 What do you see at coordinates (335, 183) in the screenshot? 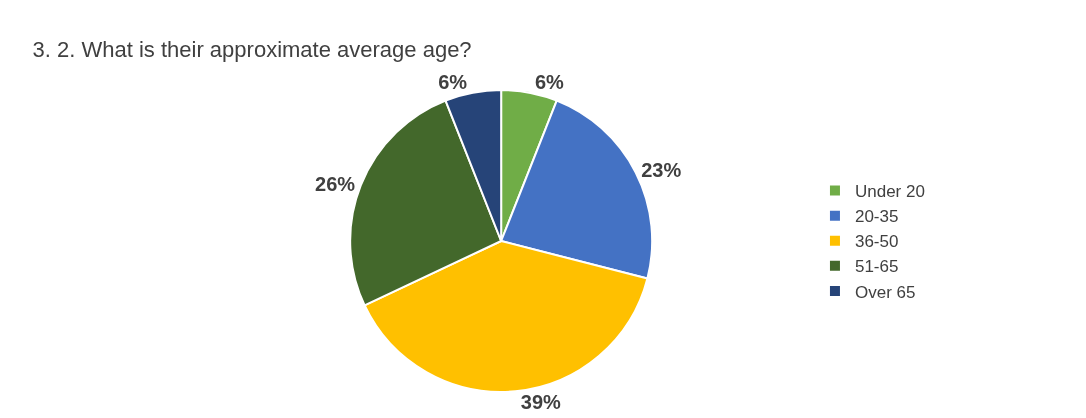
I see `data-label: 26%` at bounding box center [335, 183].